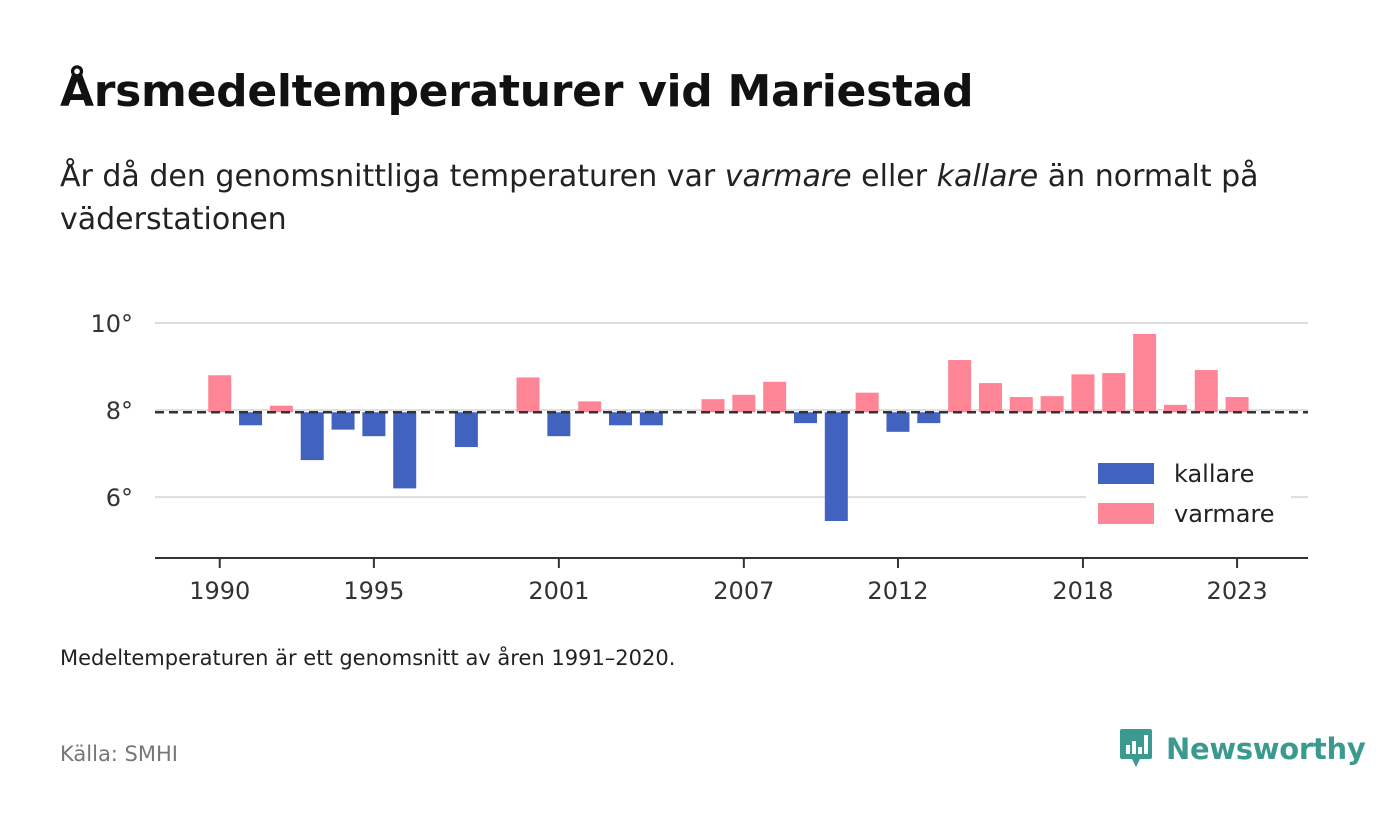 This screenshot has width=1400, height=831. I want to click on x-tick-label: 2023, so click(1237, 591).